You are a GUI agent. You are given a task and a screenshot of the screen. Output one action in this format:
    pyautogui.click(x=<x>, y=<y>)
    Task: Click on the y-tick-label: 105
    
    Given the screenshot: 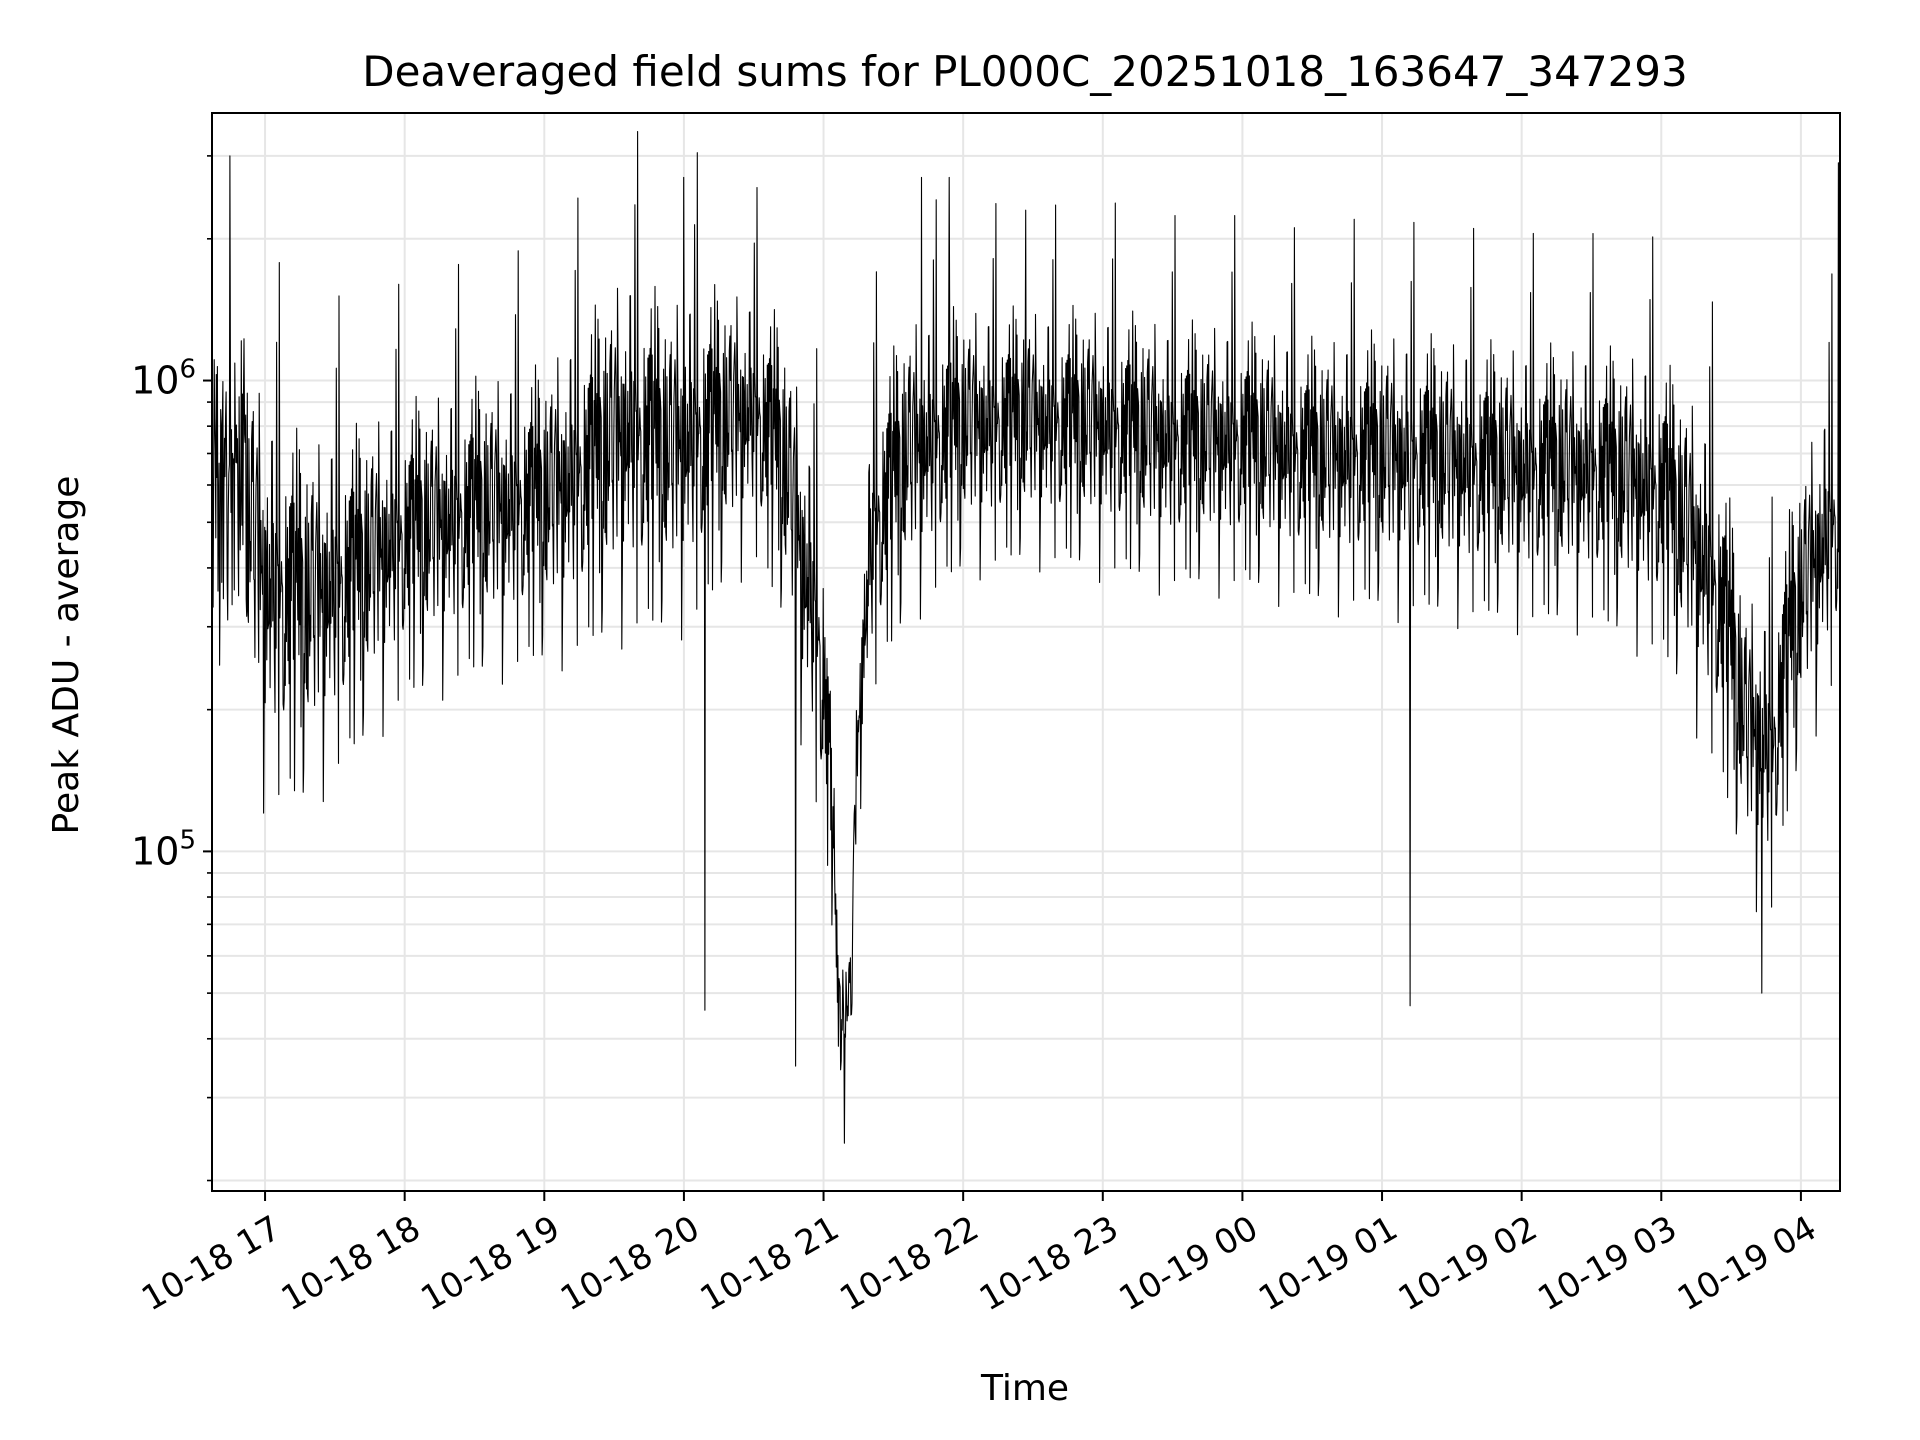 What is the action you would take?
    pyautogui.click(x=163, y=849)
    